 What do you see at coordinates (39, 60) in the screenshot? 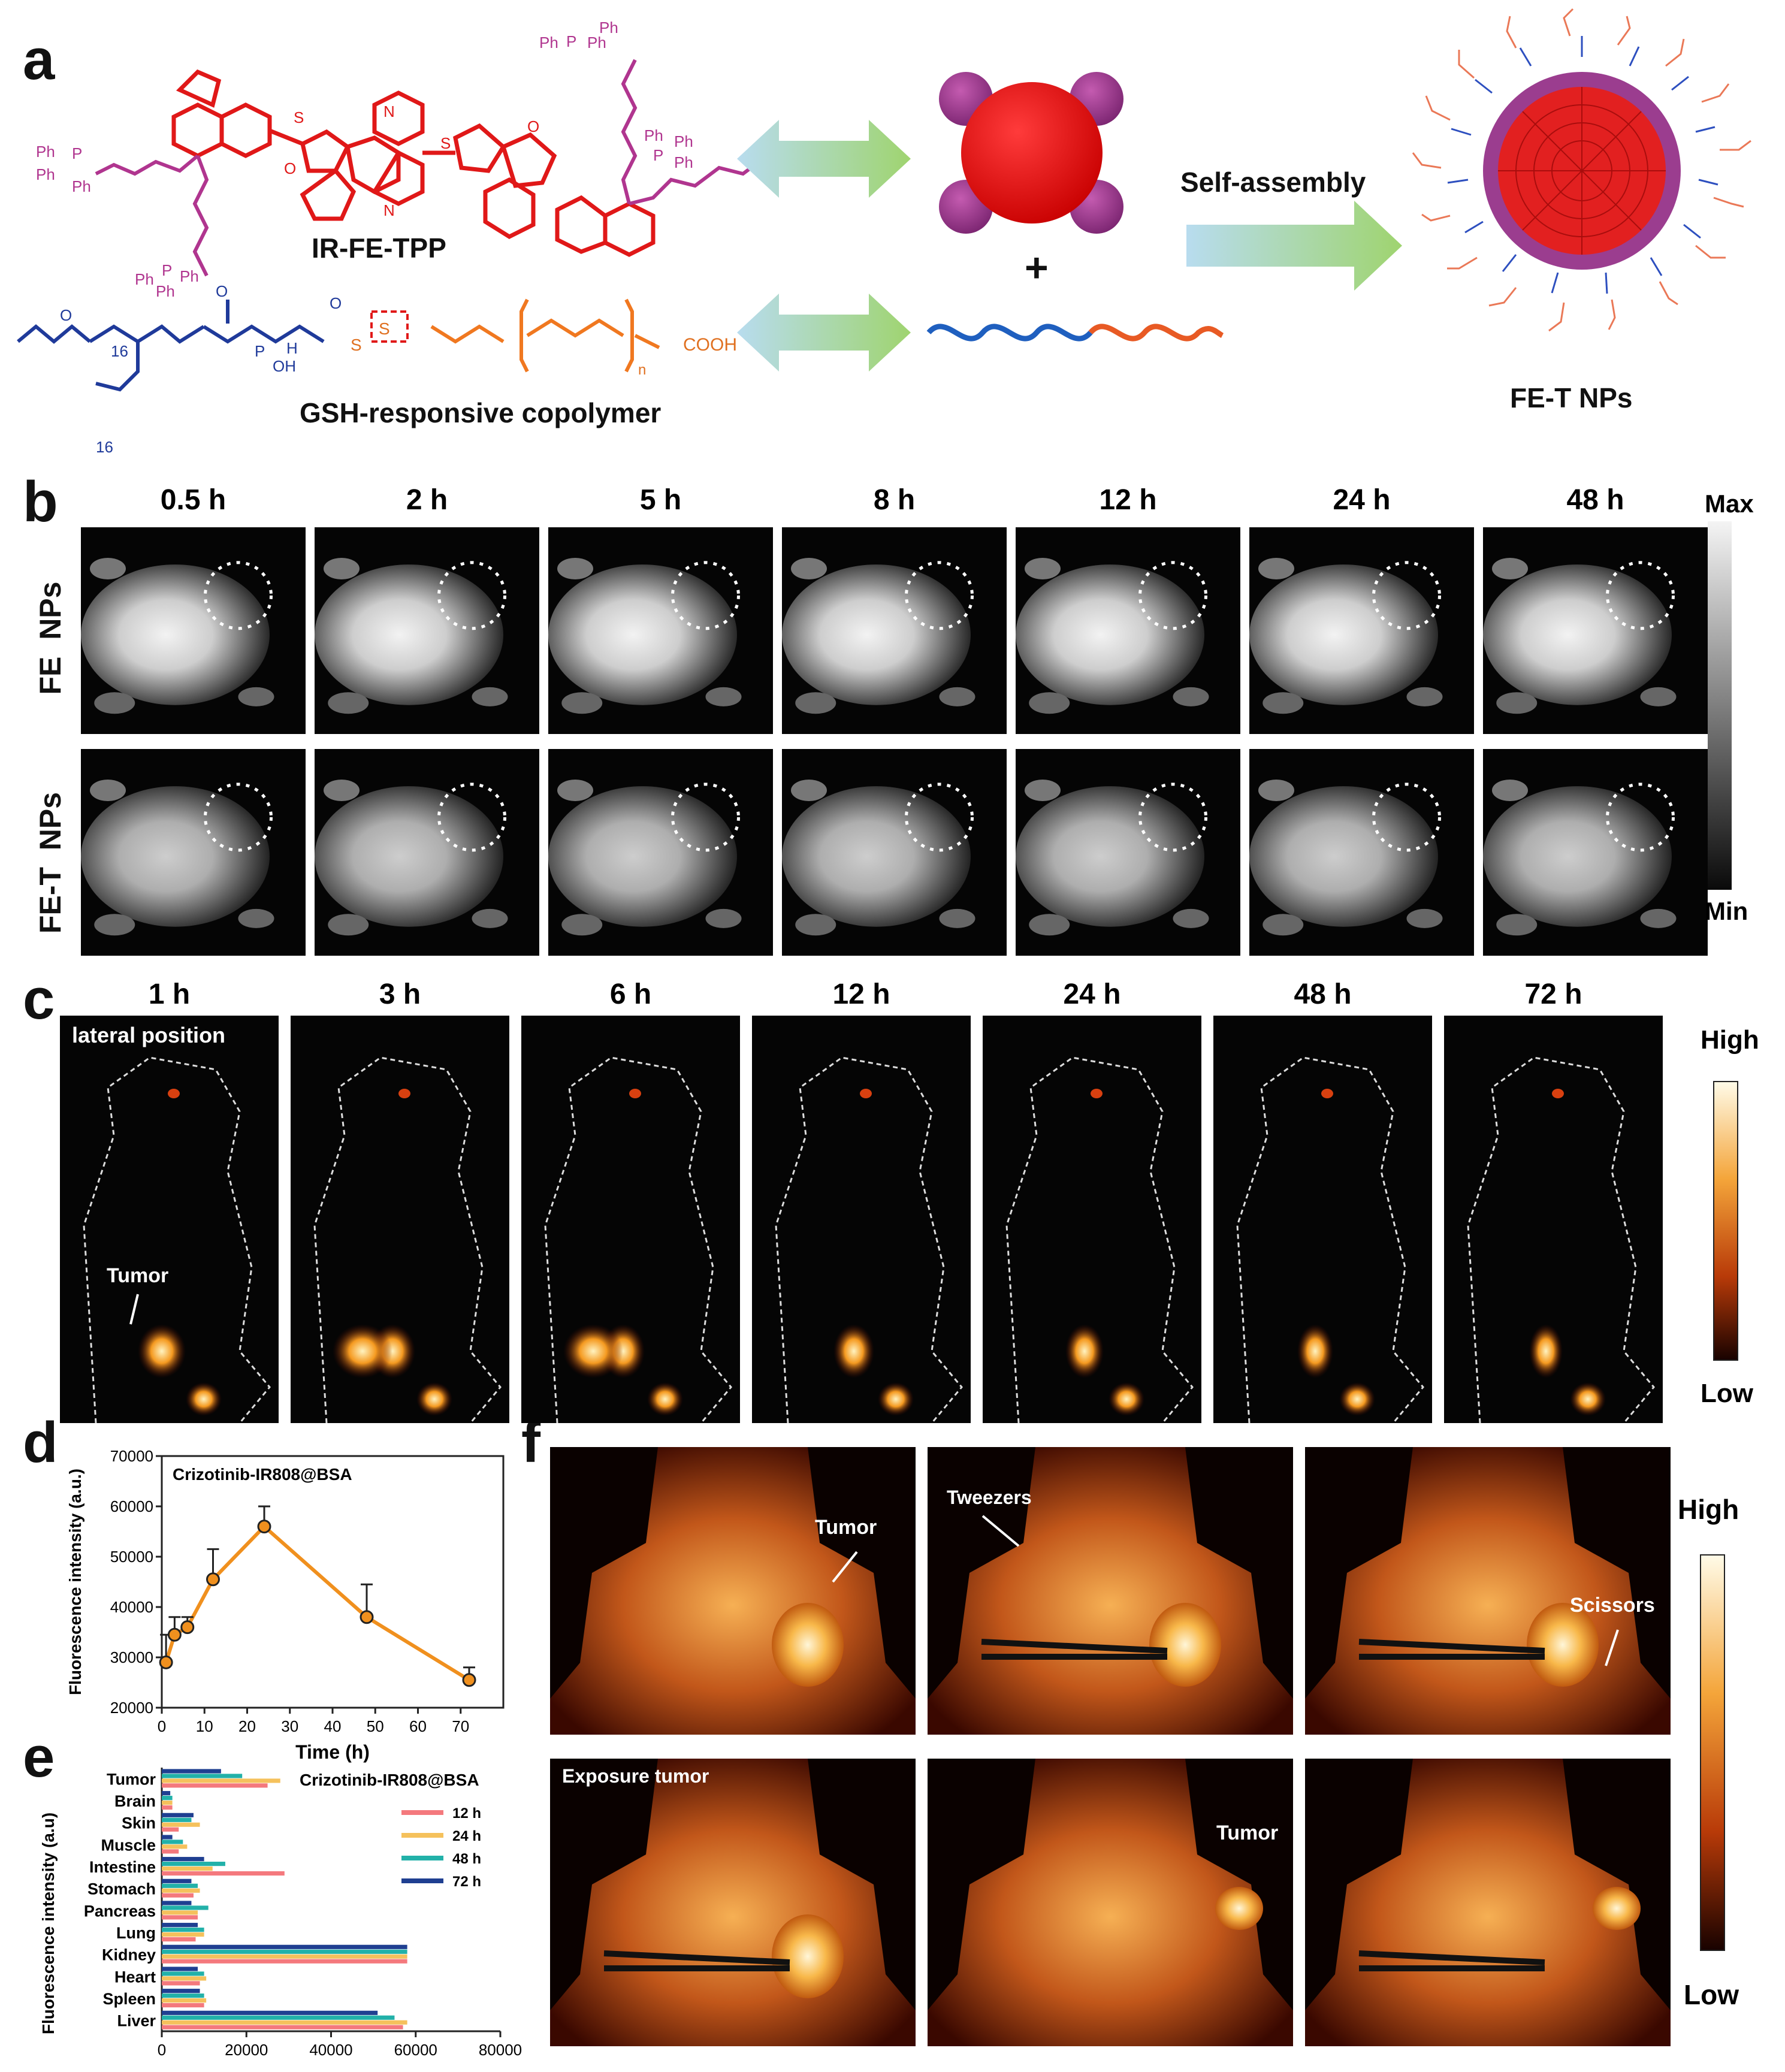
I see `panel-label-a: a` at bounding box center [39, 60].